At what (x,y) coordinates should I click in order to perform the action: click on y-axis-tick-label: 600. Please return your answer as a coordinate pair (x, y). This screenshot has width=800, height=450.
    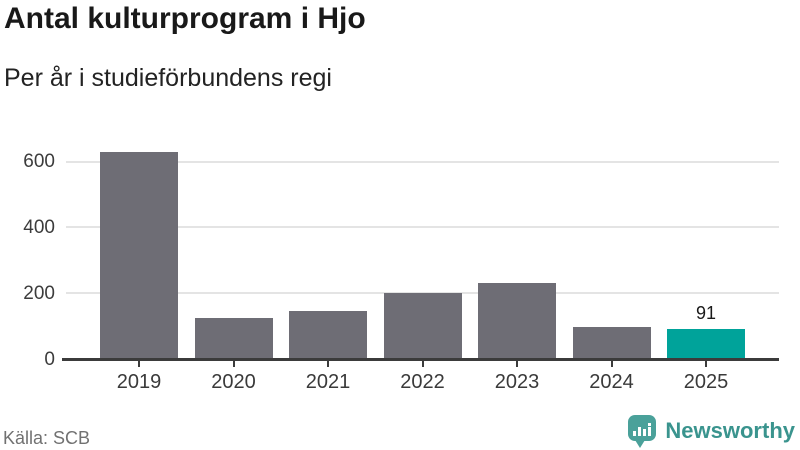
    Looking at the image, I should click on (39, 162).